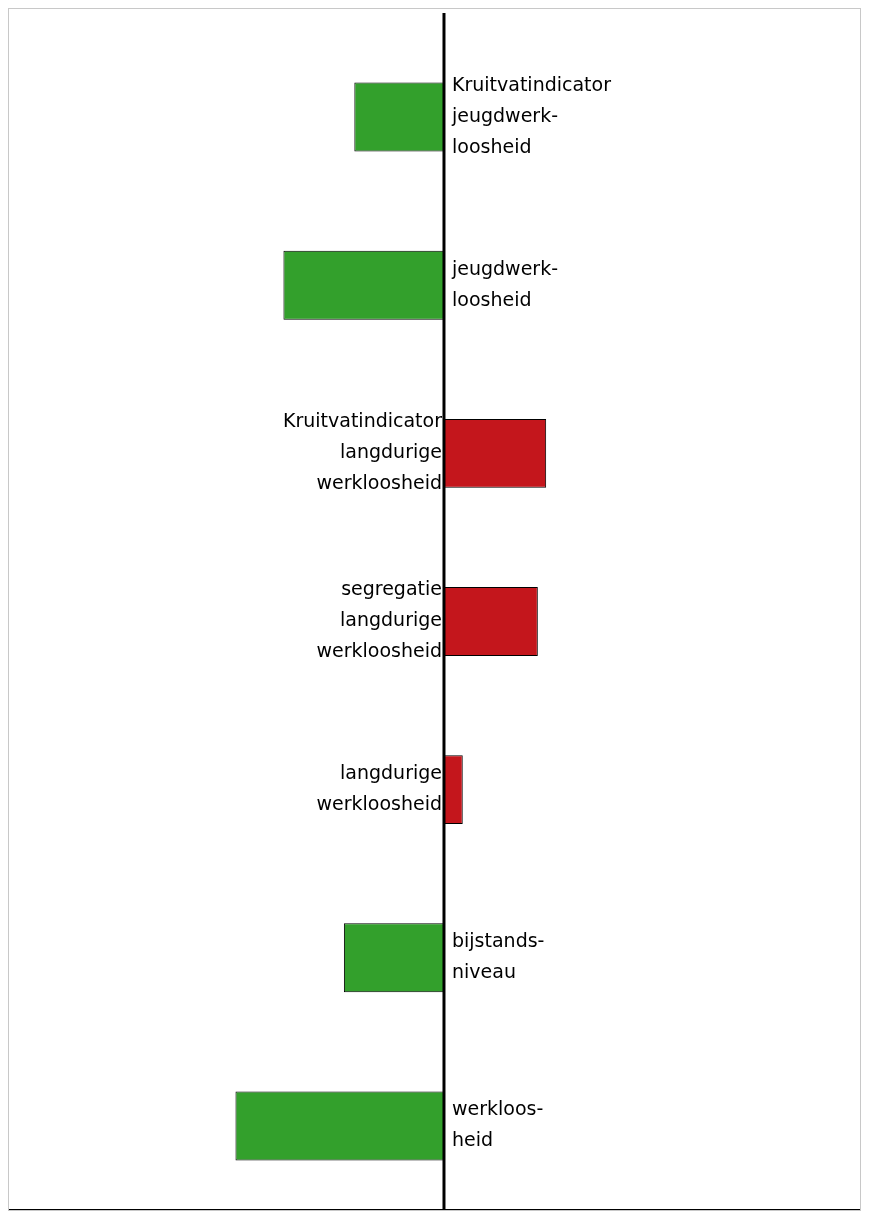 The height and width of the screenshot is (1219, 869). What do you see at coordinates (497, 1124) in the screenshot?
I see `y-tick-label: werkloos- heid` at bounding box center [497, 1124].